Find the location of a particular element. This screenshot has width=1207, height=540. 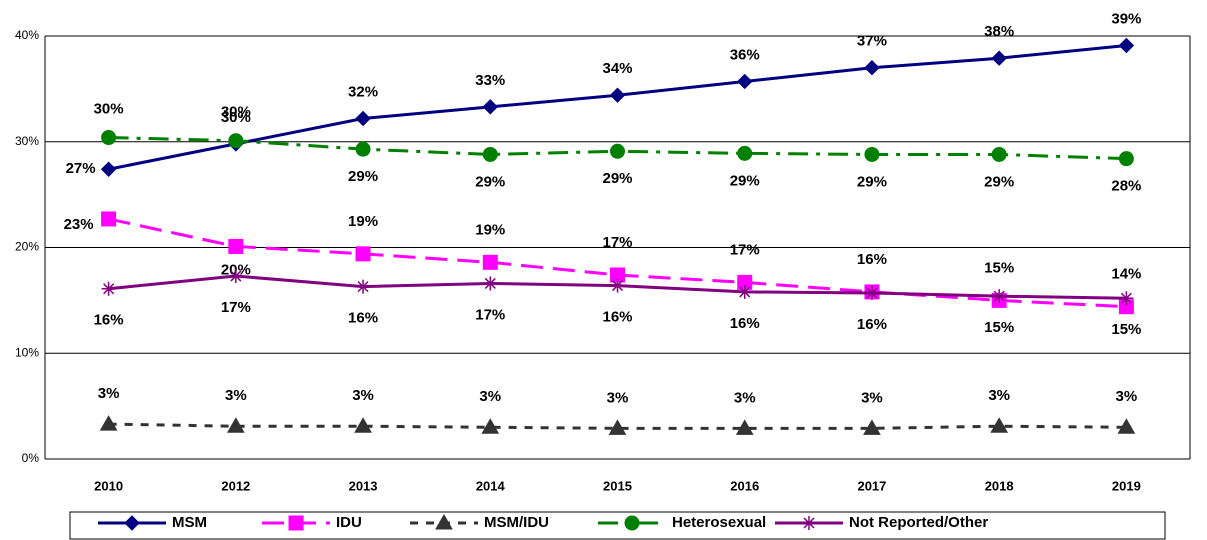

y-tick-label: 30% is located at coordinates (27, 141).